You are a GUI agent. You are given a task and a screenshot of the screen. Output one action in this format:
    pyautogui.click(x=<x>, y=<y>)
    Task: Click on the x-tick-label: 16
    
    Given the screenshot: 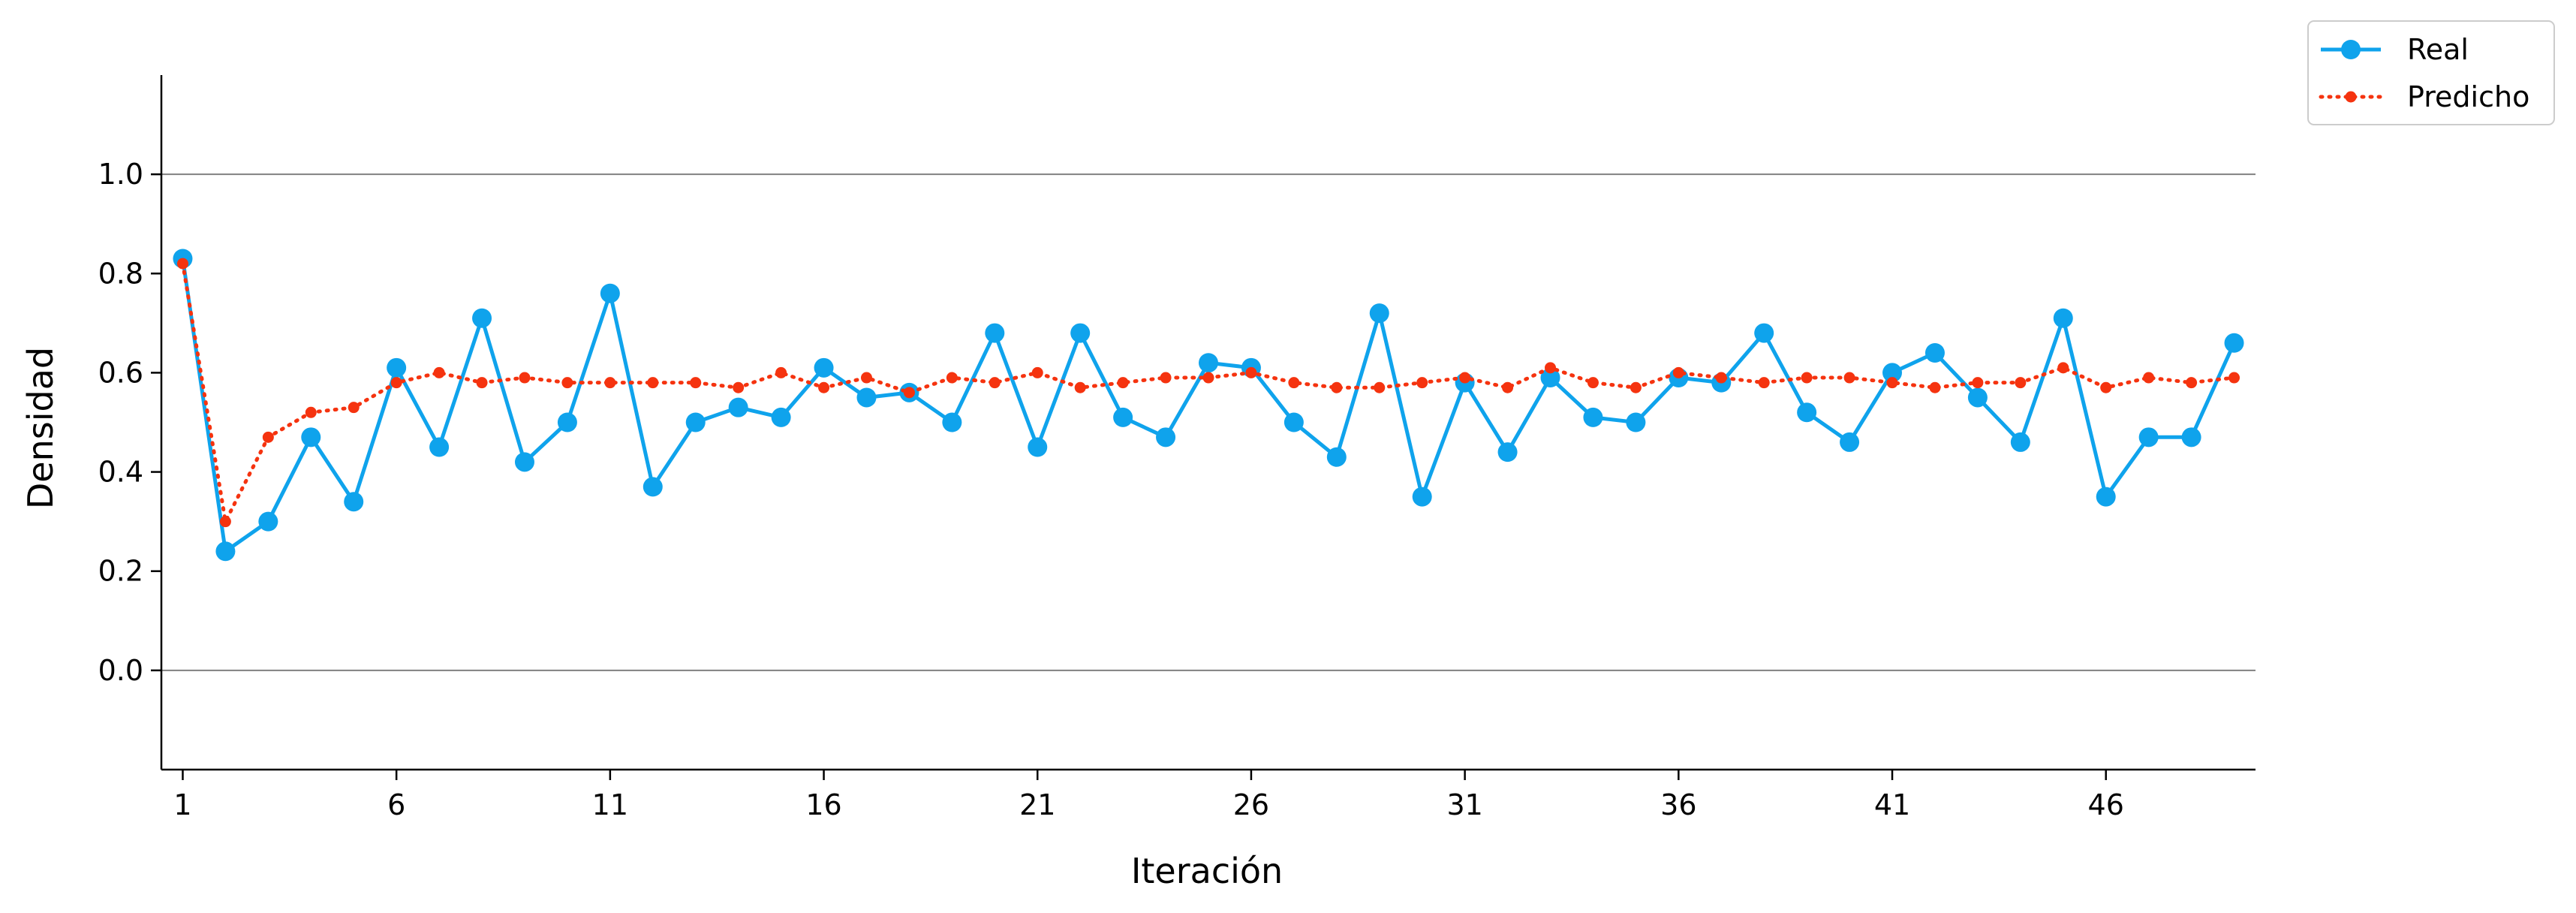 What is the action you would take?
    pyautogui.click(x=823, y=804)
    